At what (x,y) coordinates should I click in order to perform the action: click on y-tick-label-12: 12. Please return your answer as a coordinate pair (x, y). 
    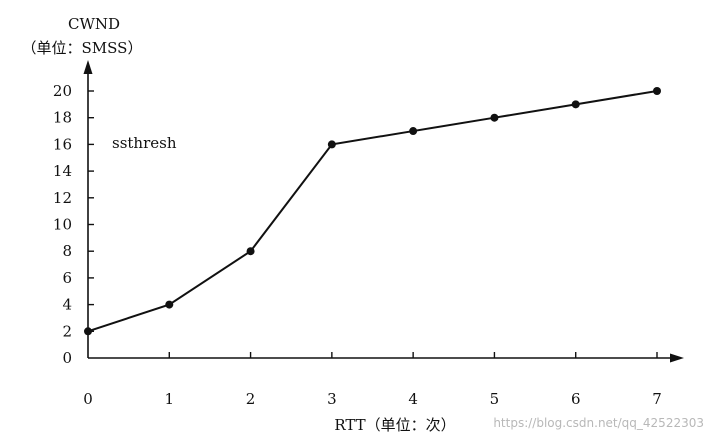
    Looking at the image, I should click on (62, 198).